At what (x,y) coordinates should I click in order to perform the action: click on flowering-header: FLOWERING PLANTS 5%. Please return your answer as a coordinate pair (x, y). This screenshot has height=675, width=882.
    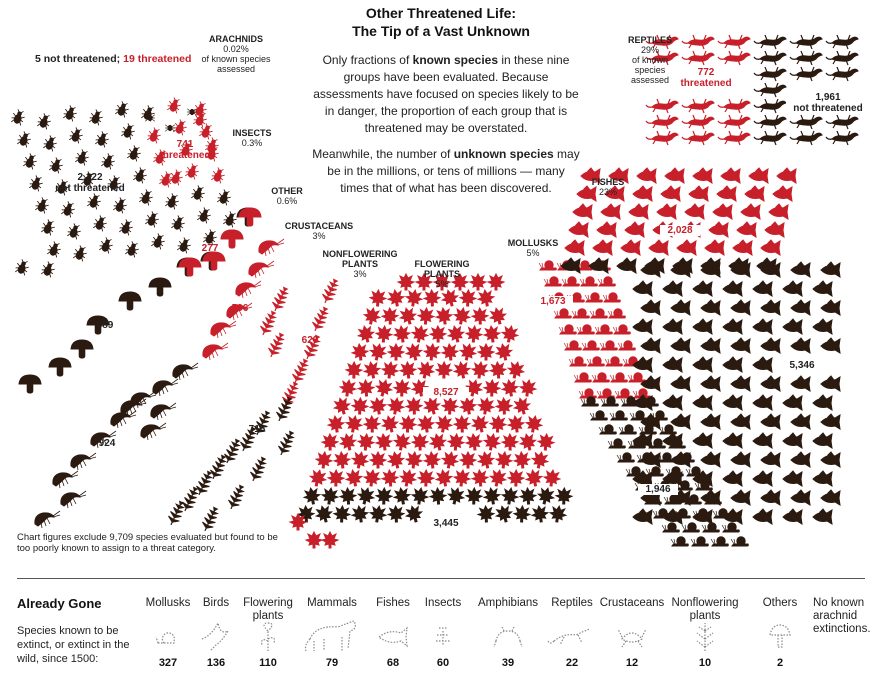
    Looking at the image, I should click on (442, 274).